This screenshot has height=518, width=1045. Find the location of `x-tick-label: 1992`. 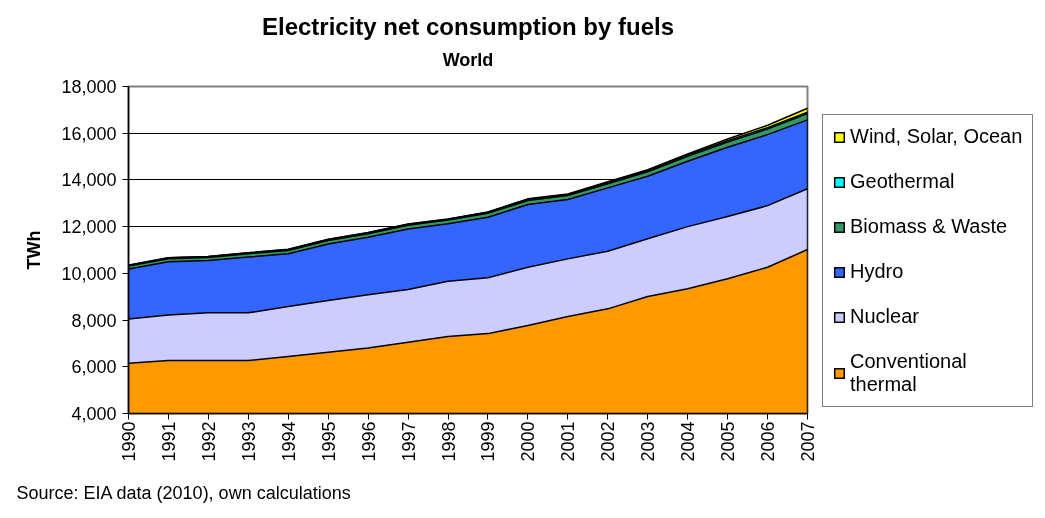

x-tick-label: 1992 is located at coordinates (208, 441).